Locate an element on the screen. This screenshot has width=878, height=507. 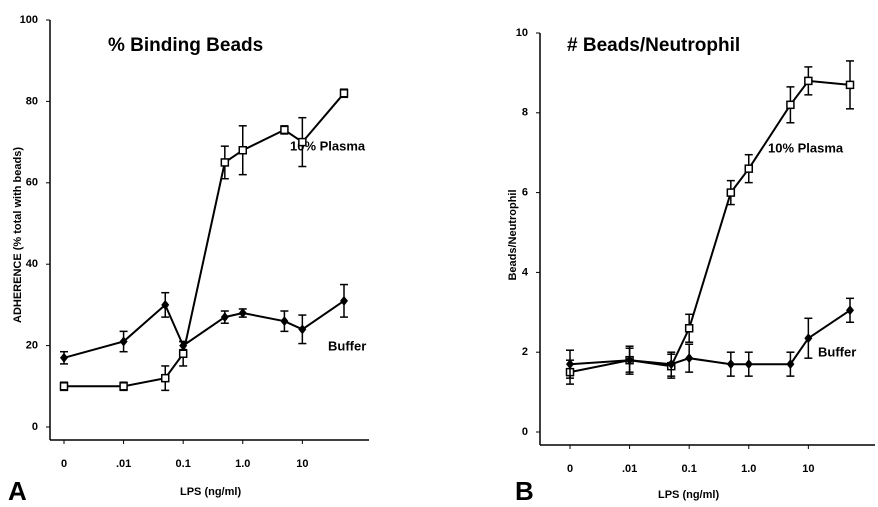
y-tick-label: 80 is located at coordinates (32, 101).